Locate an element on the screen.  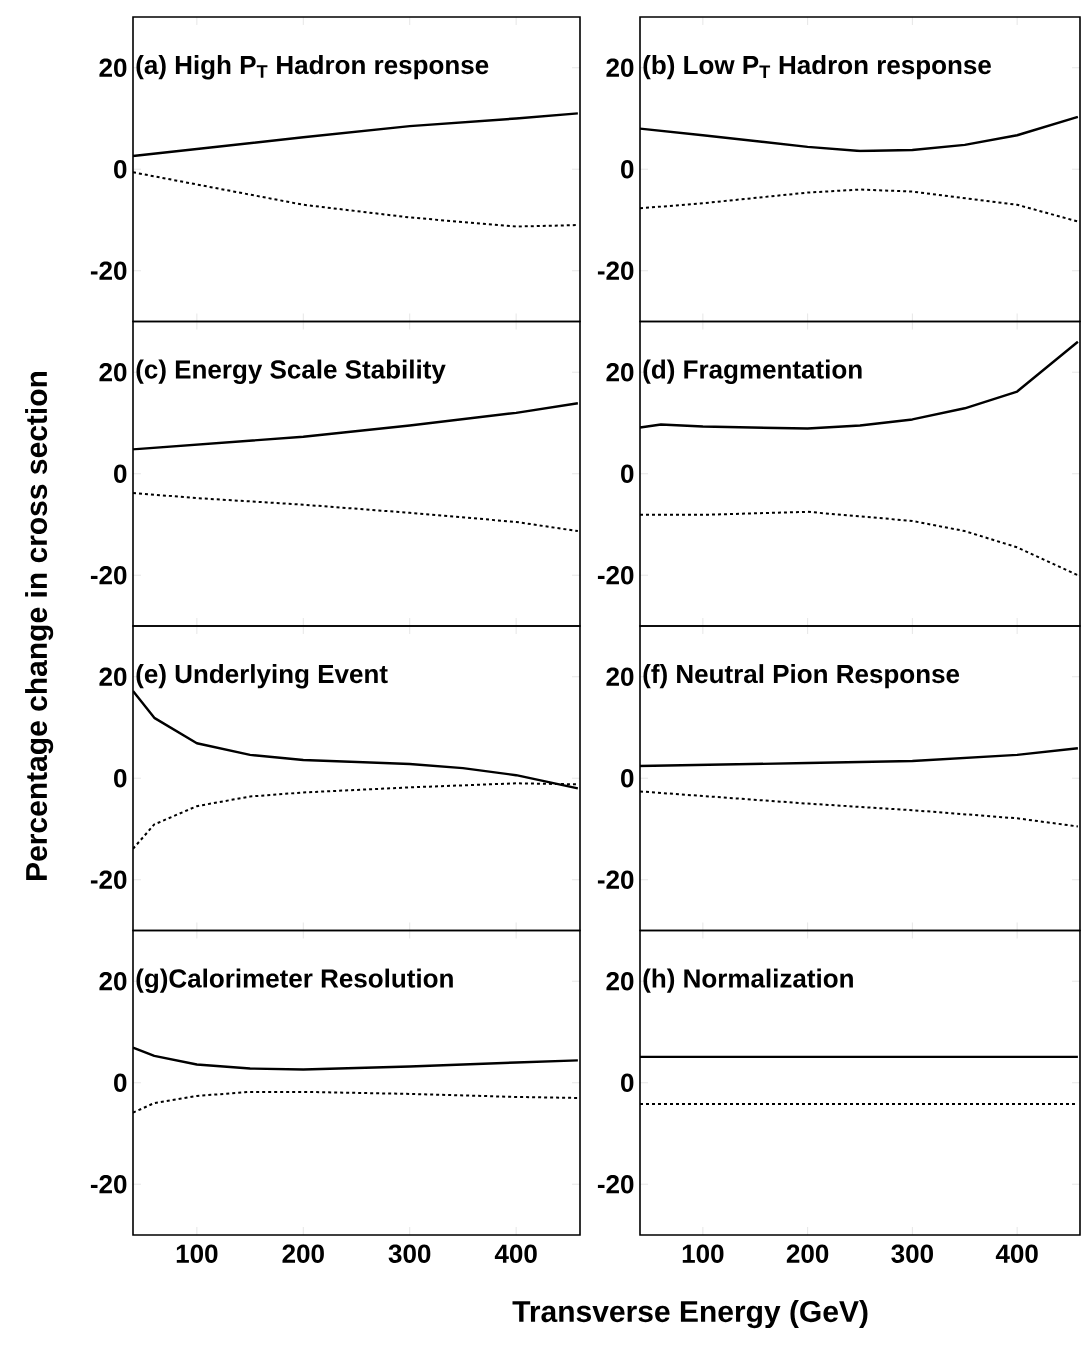
text: (h) Normalization is located at coordinates (748, 980).